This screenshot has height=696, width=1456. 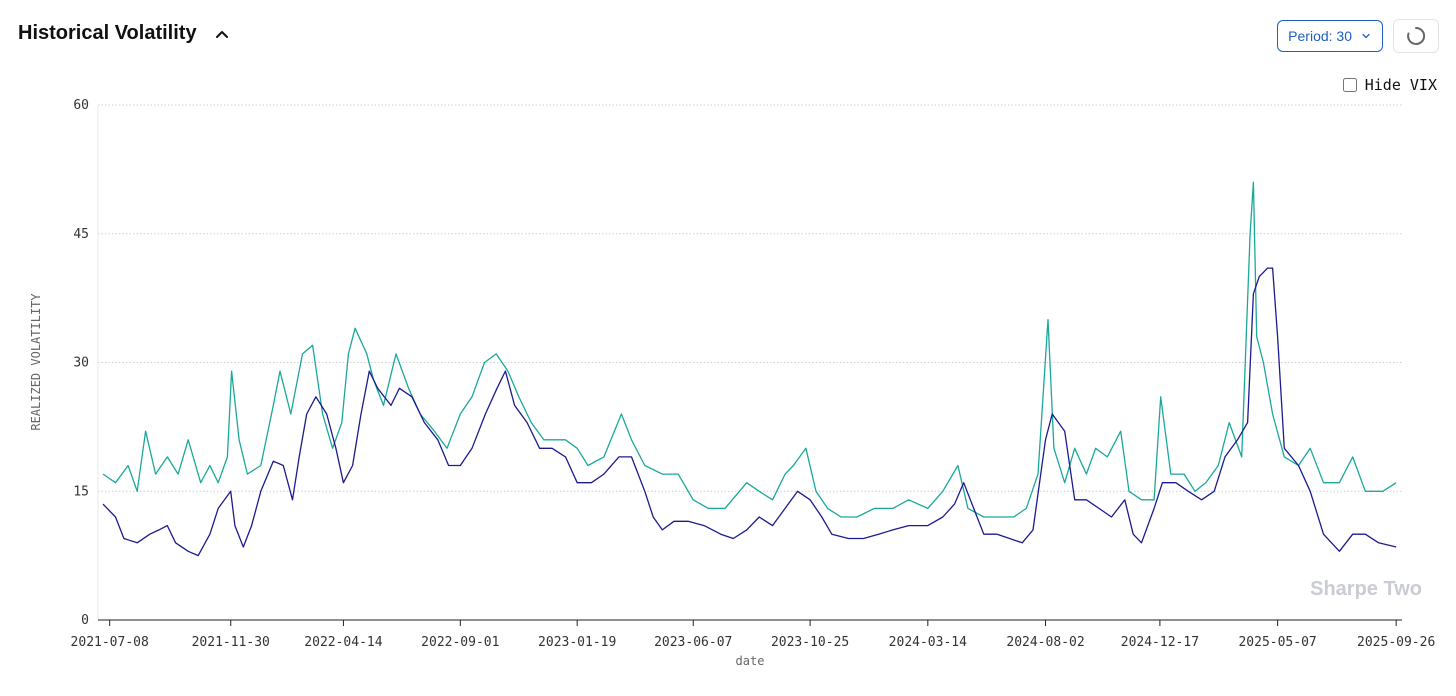 I want to click on x-tick-label: 2024-03-14, so click(x=928, y=642).